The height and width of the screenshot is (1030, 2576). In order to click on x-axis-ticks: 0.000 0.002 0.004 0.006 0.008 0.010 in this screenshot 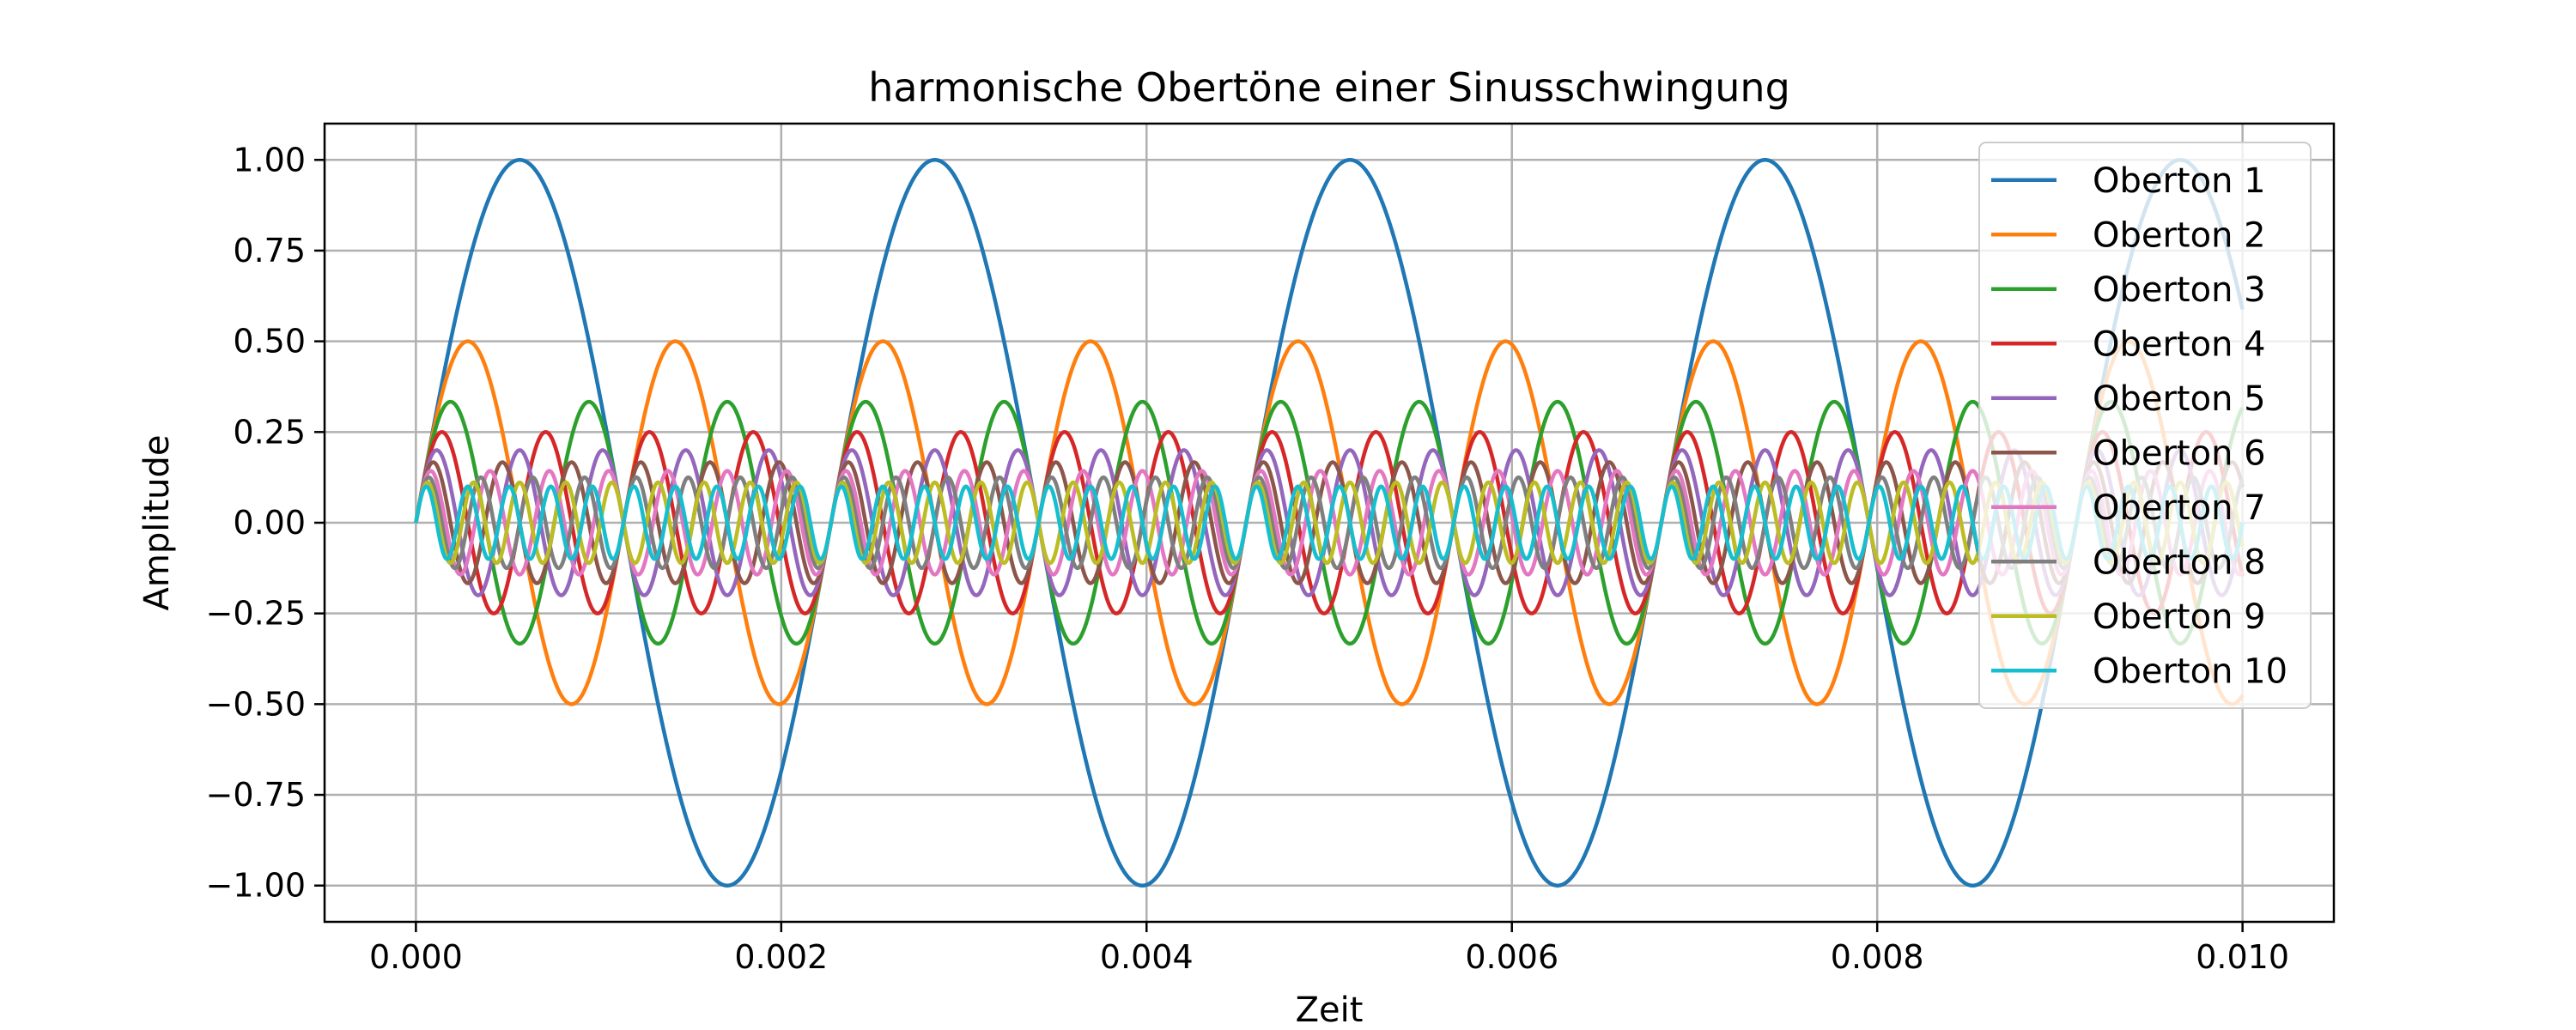, I will do `click(1329, 949)`.